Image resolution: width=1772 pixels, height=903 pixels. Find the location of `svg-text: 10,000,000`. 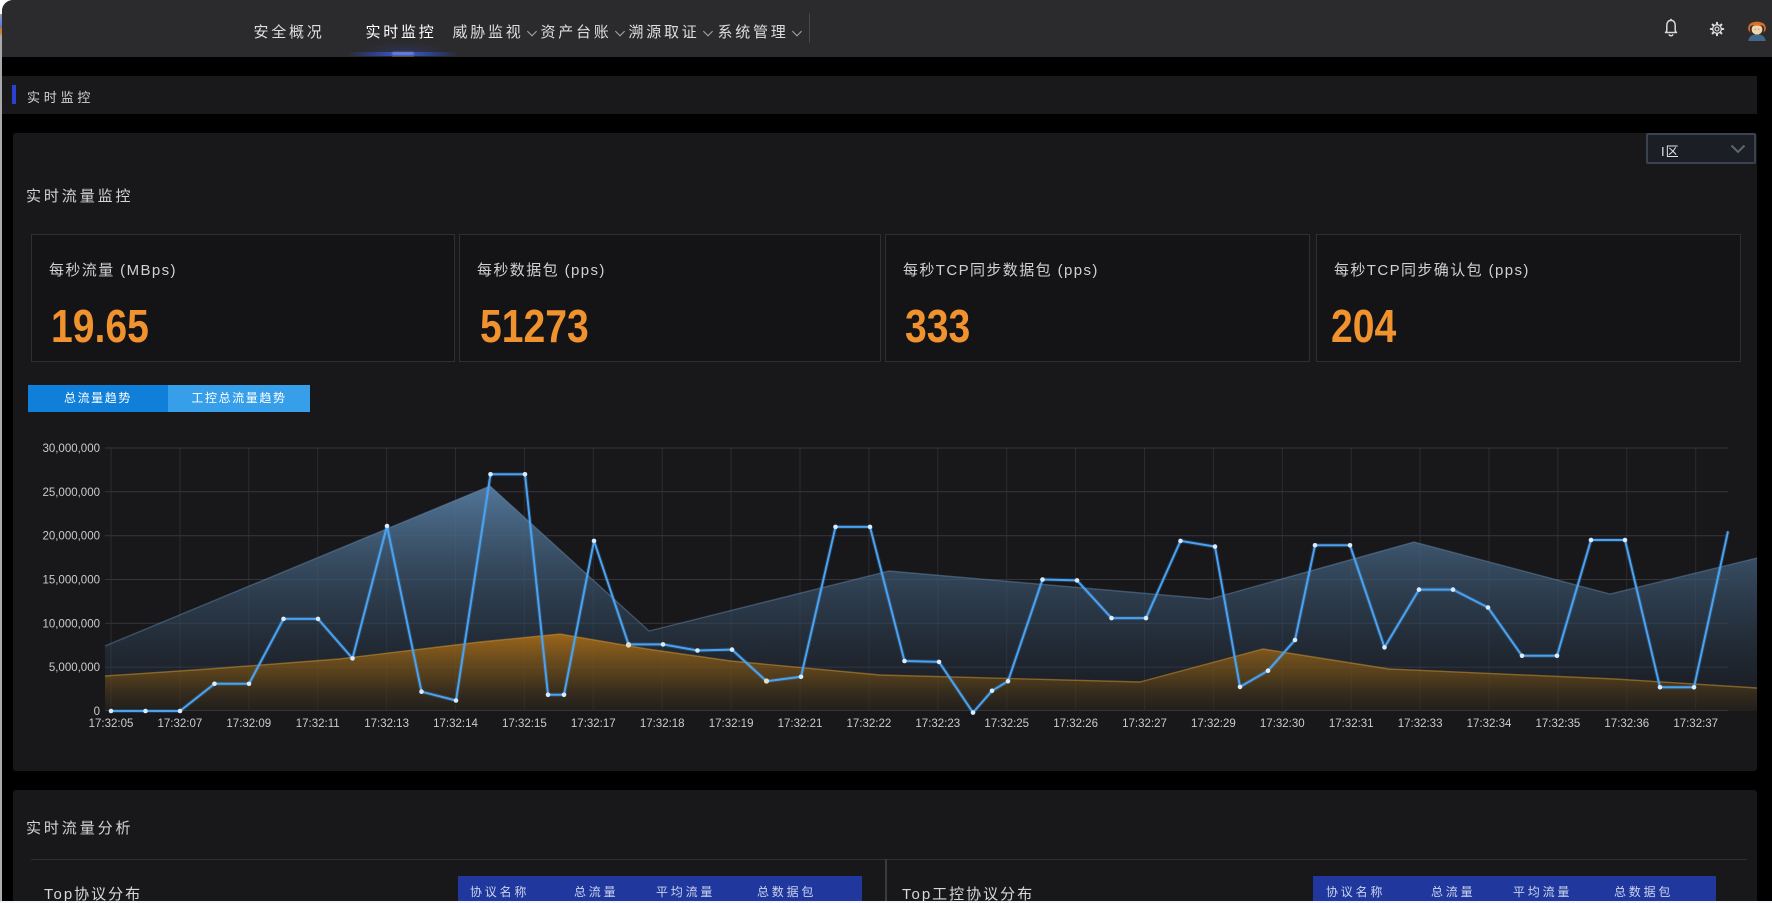

svg-text: 10,000,000 is located at coordinates (71, 624).